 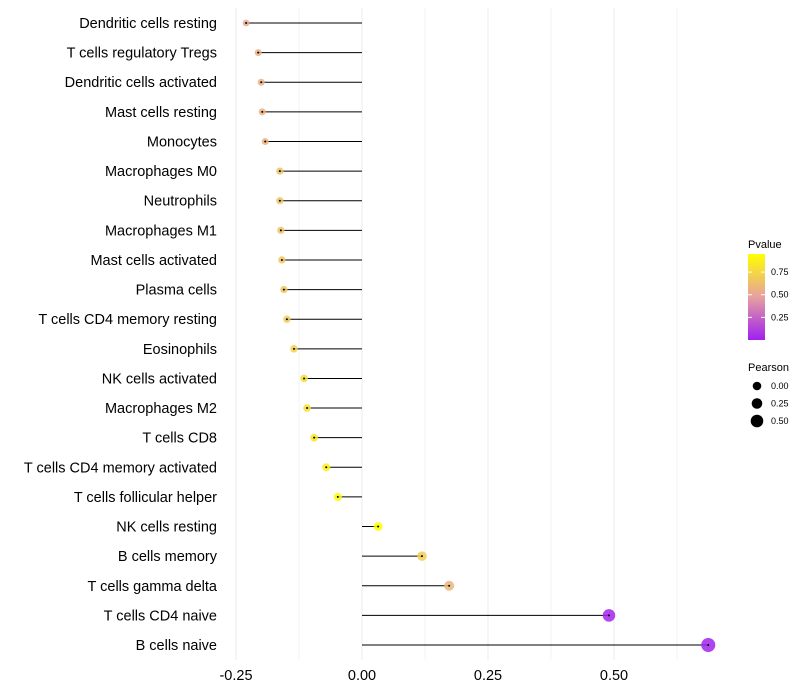 I want to click on y-tick-label: T cells CD4 memory resting, so click(x=127, y=320).